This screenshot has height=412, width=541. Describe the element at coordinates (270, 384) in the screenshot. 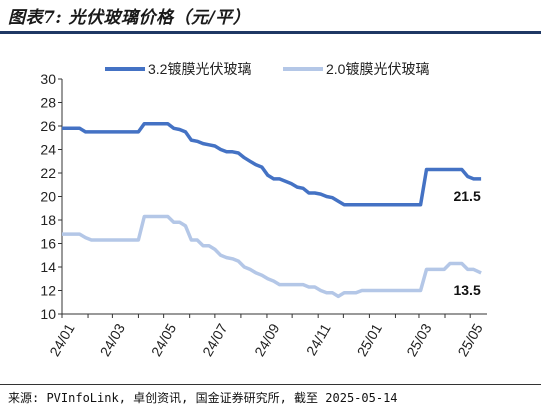

I see `footer-rule` at that location.